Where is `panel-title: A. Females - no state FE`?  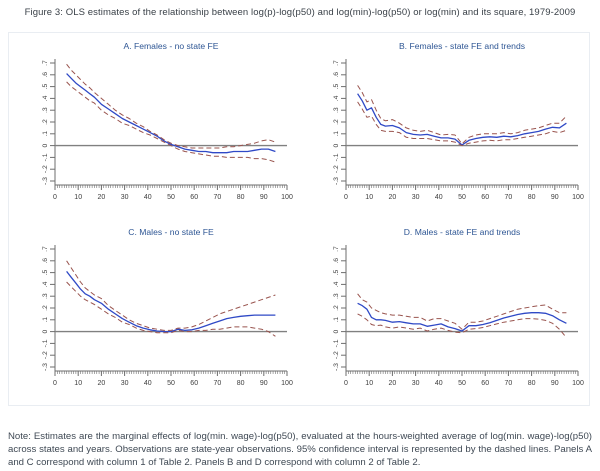
panel-title: A. Females - no state FE is located at coordinates (170, 46).